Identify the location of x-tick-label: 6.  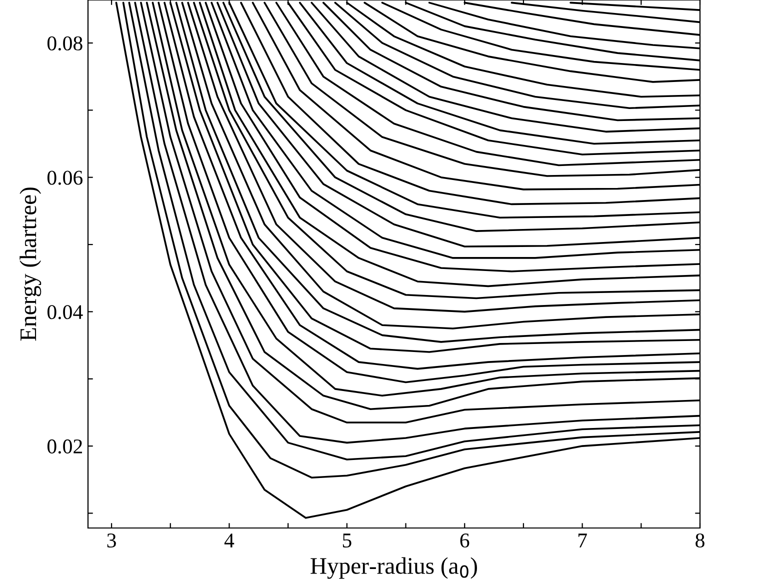
(465, 541).